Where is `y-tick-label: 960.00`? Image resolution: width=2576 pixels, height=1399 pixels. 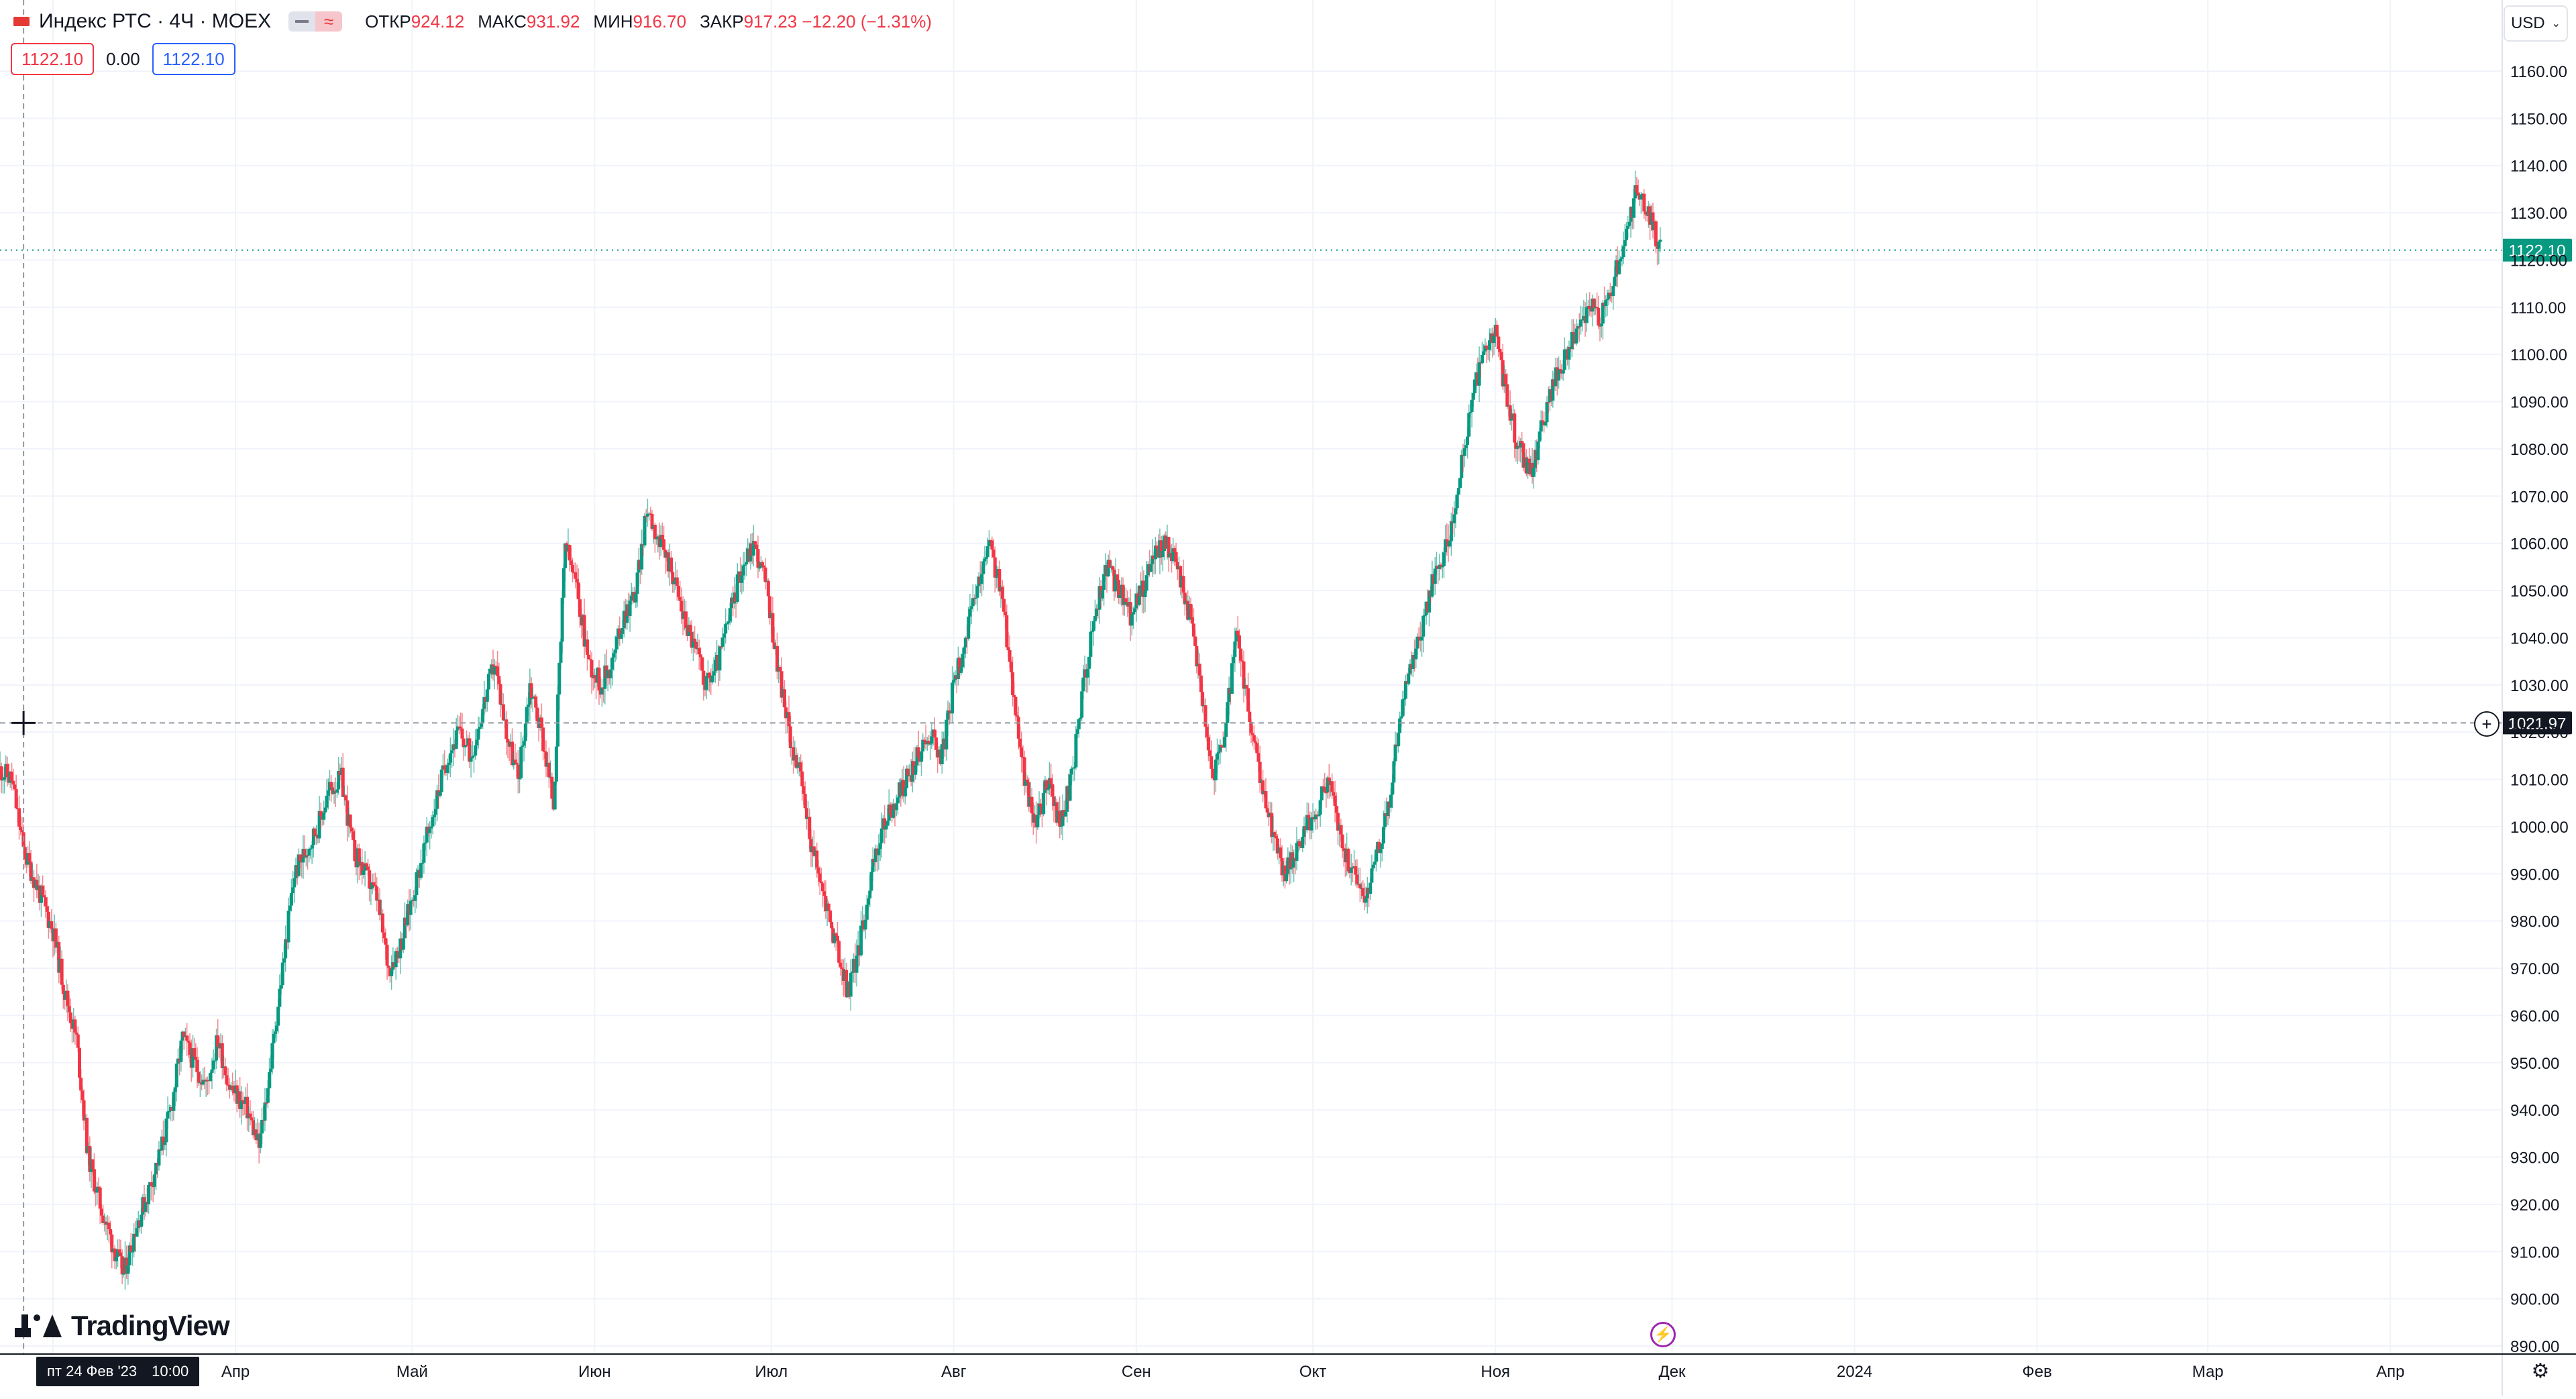
y-tick-label: 960.00 is located at coordinates (2534, 1016).